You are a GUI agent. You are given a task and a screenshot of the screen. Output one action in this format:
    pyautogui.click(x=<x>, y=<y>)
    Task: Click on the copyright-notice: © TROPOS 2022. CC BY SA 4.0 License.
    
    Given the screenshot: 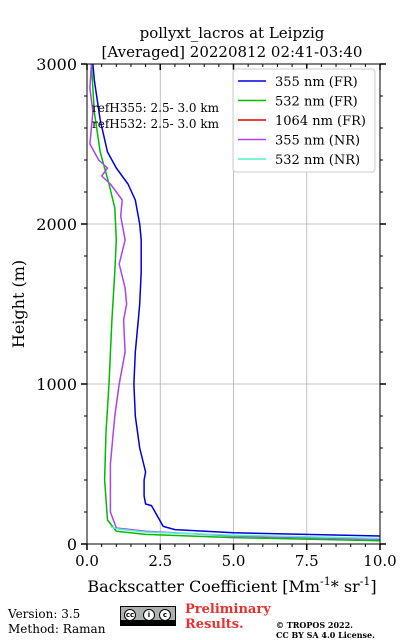 What is the action you would take?
    pyautogui.click(x=325, y=630)
    